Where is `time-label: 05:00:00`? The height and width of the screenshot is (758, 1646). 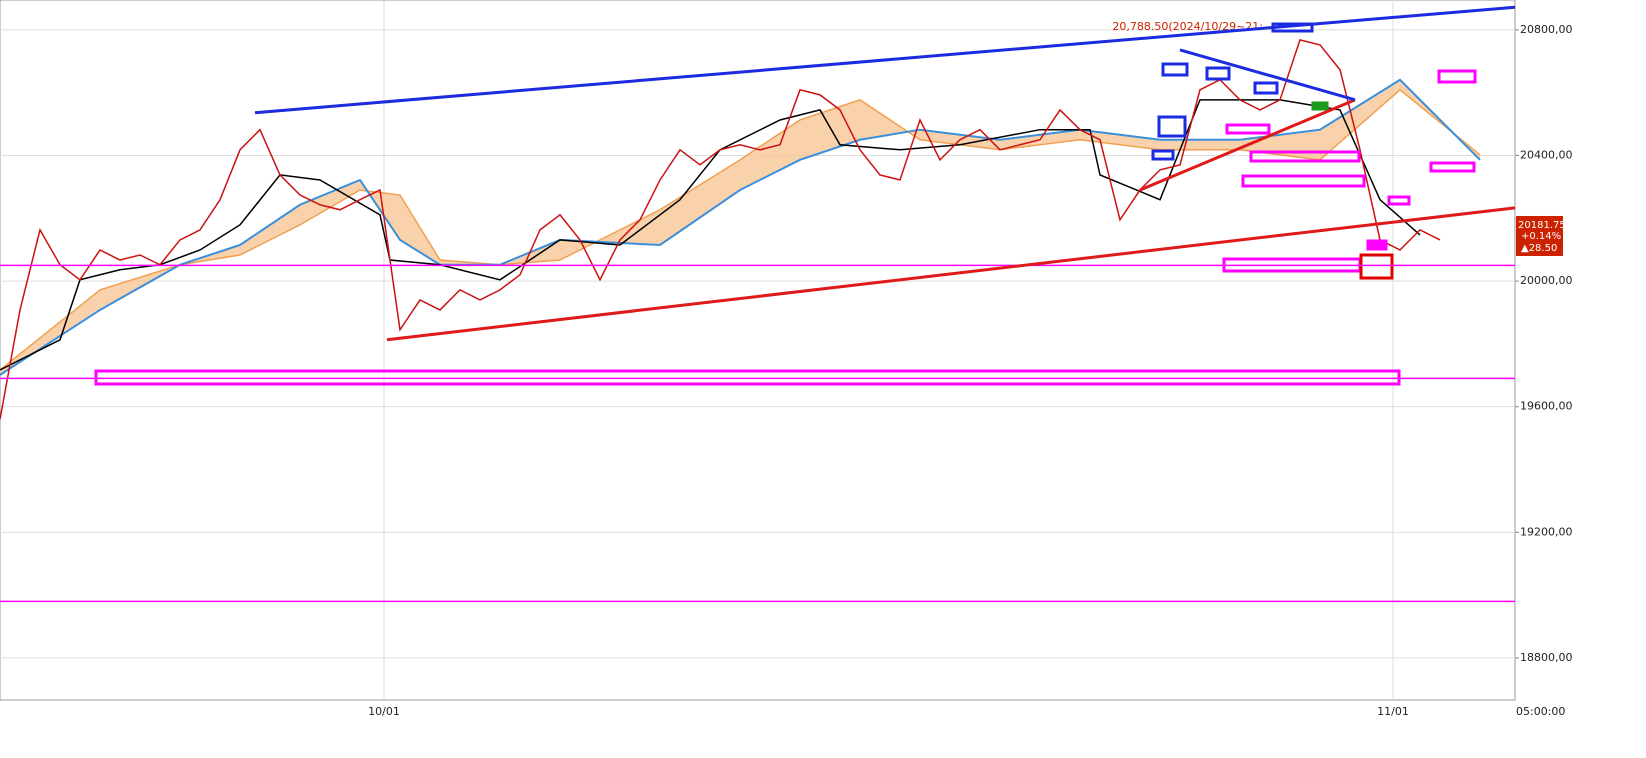
time-label: 05:00:00 is located at coordinates (1540, 711).